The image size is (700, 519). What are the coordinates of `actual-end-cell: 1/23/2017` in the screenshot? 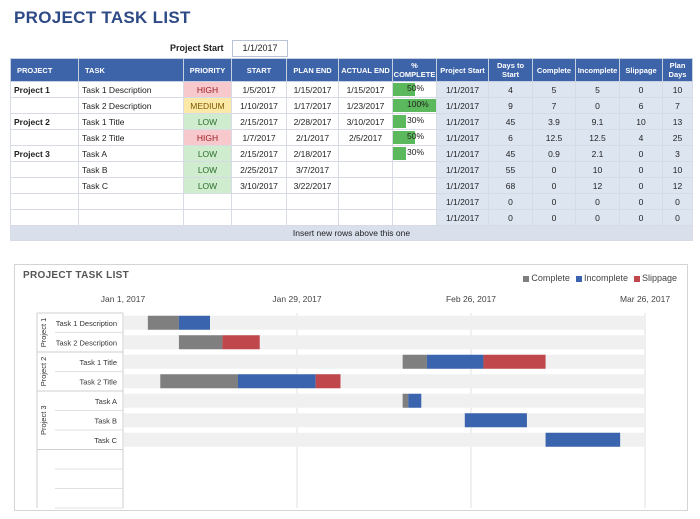 It's located at (365, 105).